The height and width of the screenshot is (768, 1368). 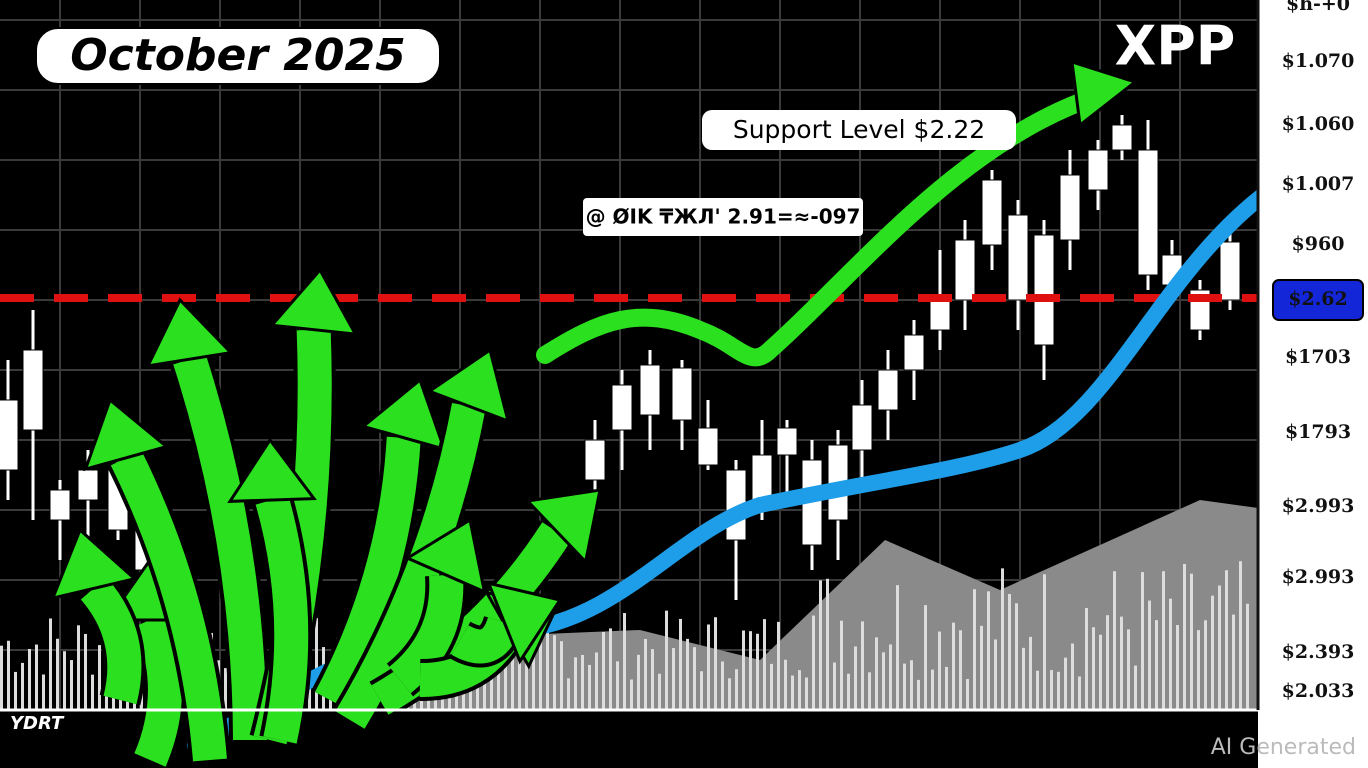 What do you see at coordinates (1318, 184) in the screenshot?
I see `y-tick-label: $1.007` at bounding box center [1318, 184].